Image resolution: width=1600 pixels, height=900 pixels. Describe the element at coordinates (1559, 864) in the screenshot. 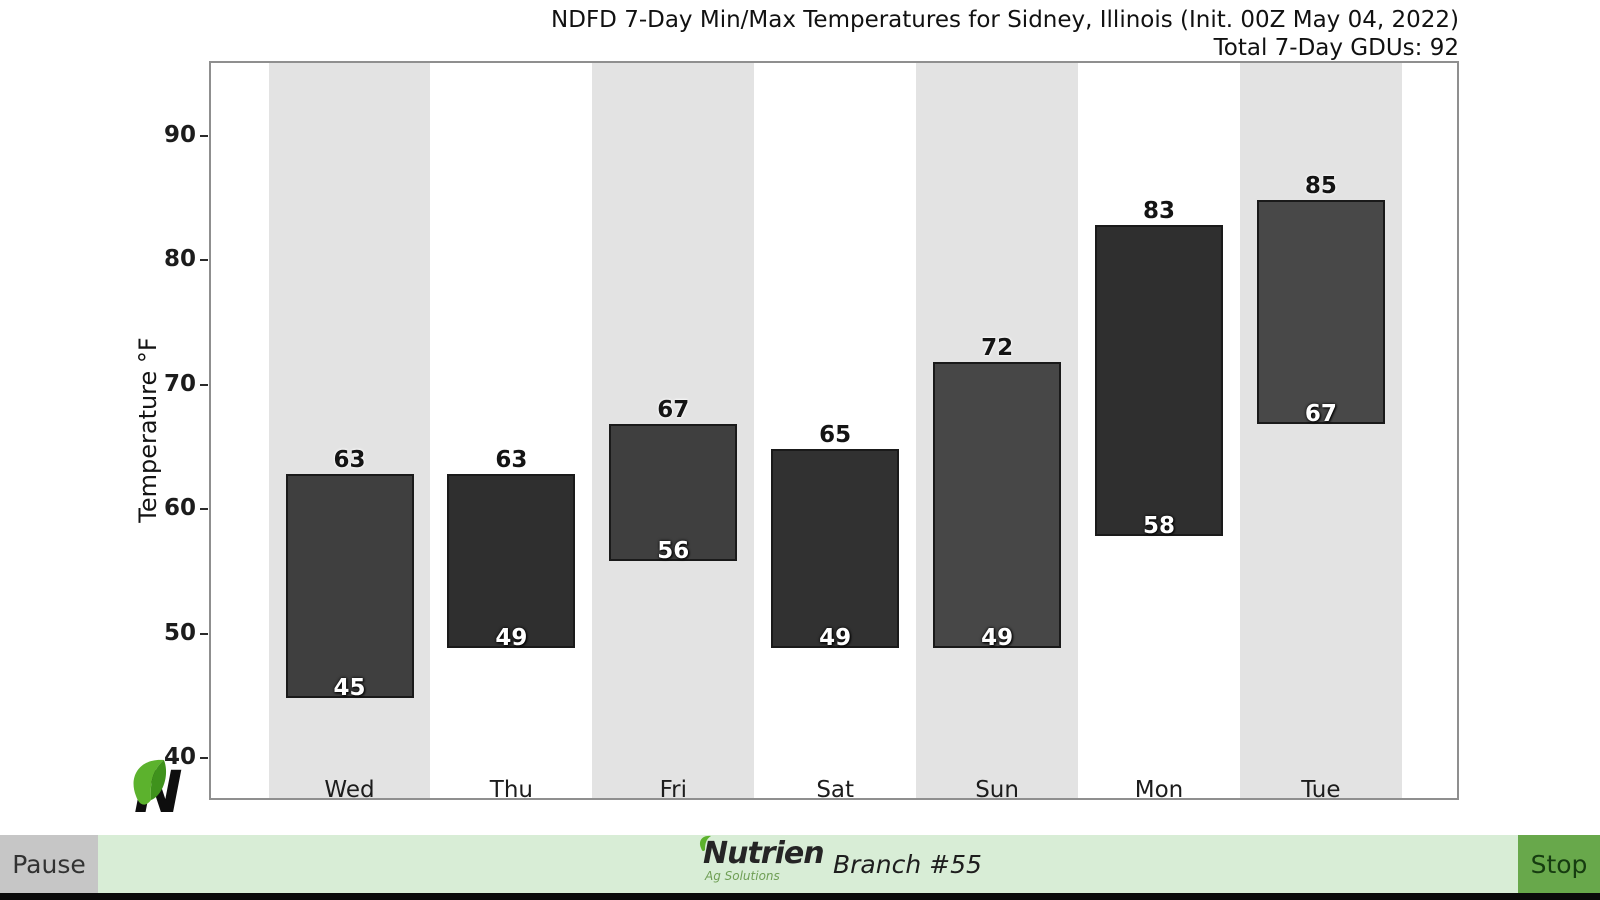

I see `stop-button: Stop` at that location.